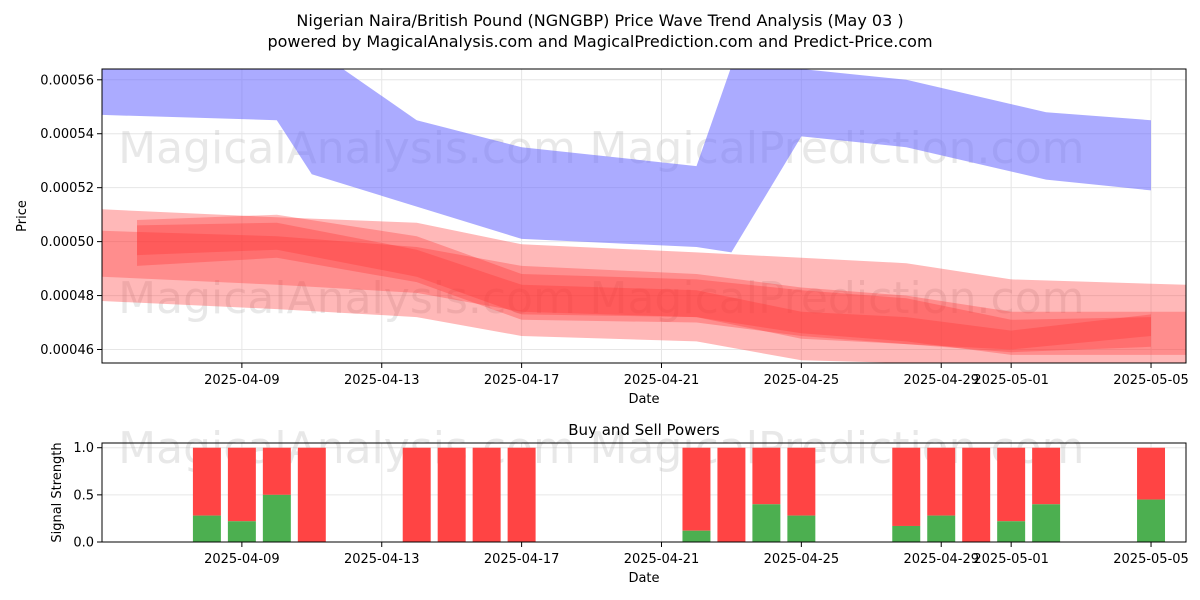 This screenshot has height=600, width=1200. I want to click on watermark: MagicalPrediction.com, so click(837, 298).